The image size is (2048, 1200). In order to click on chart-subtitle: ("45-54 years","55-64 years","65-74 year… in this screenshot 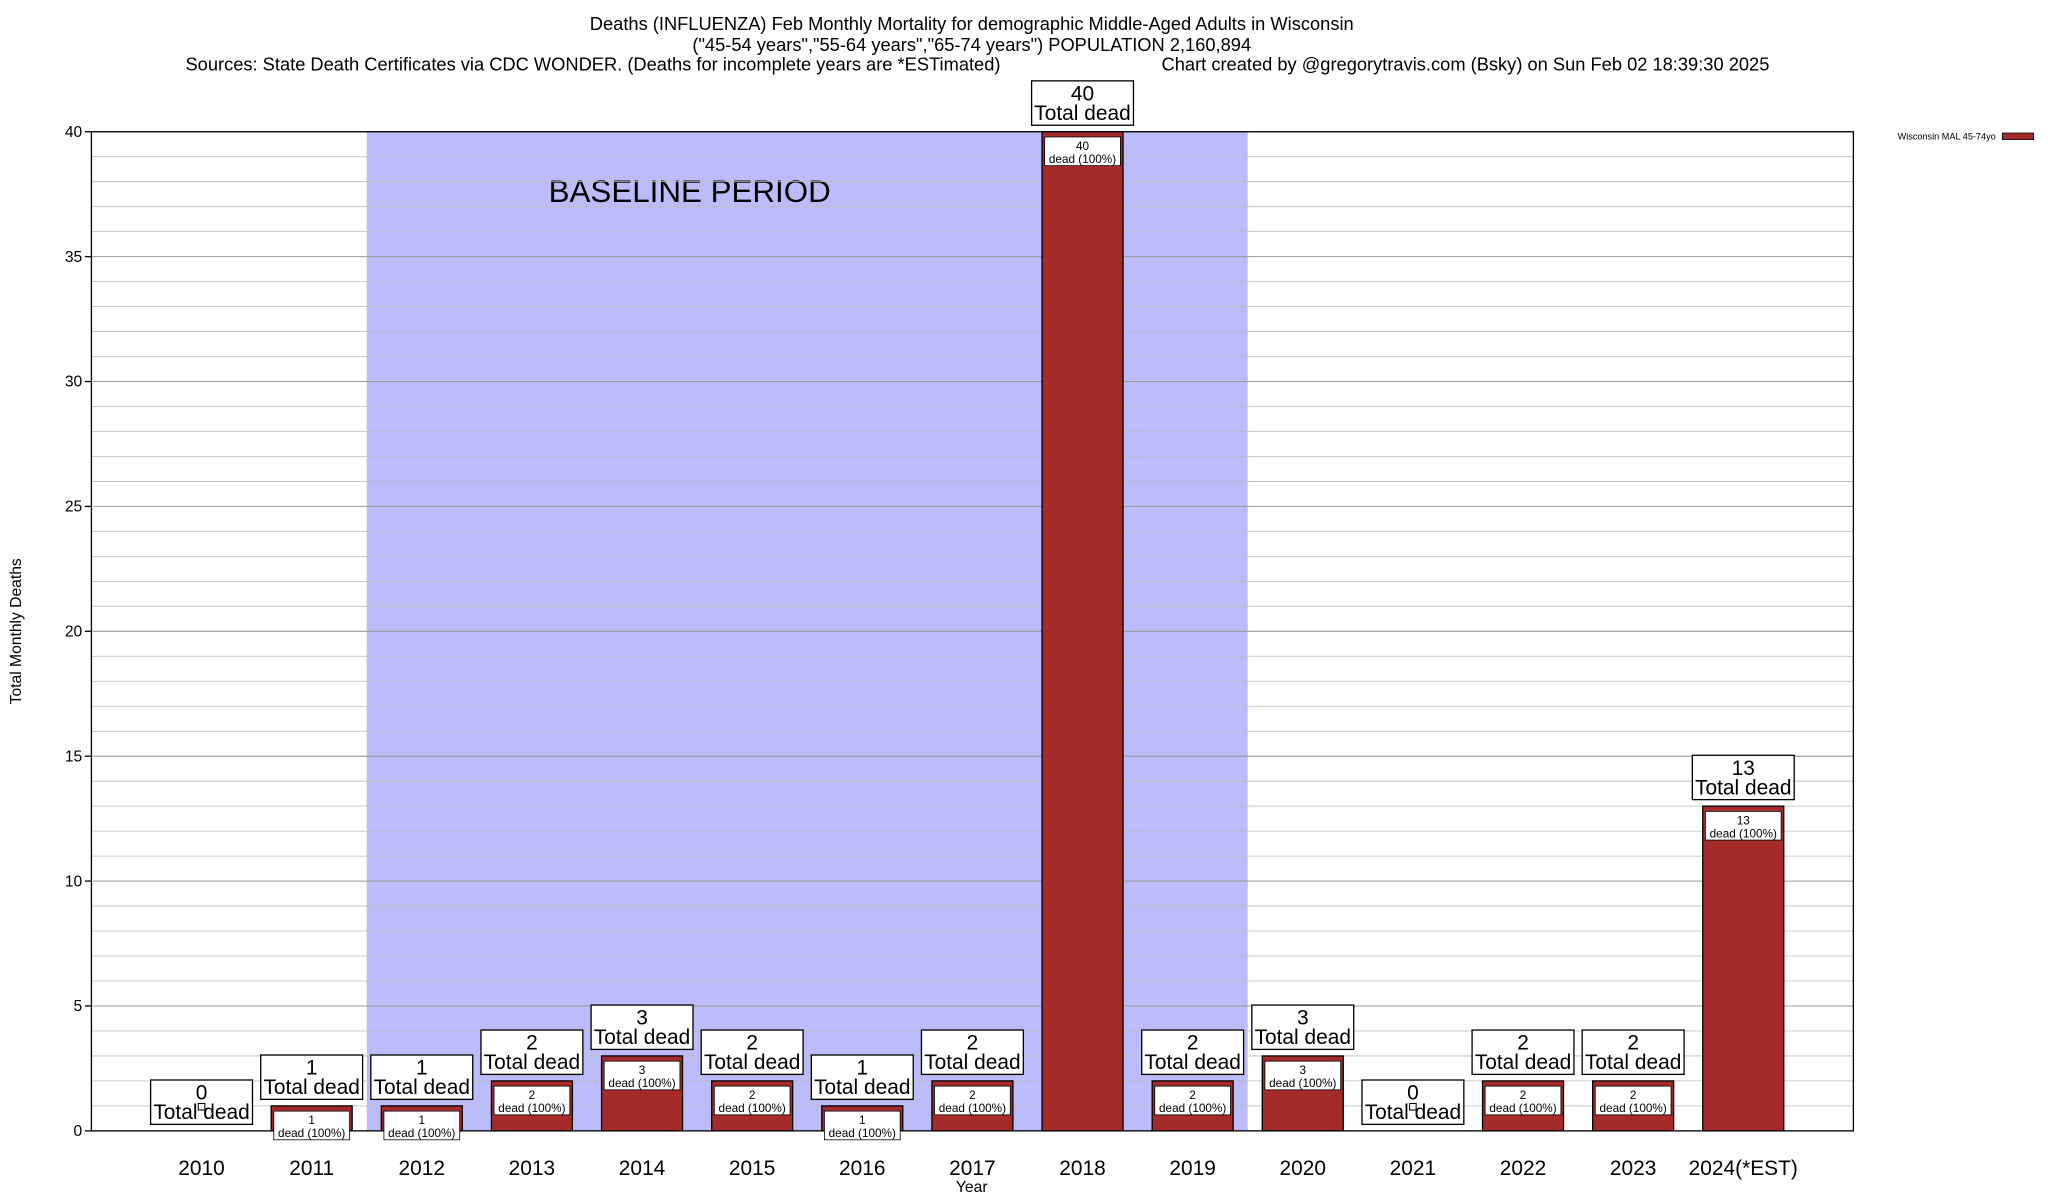, I will do `click(971, 44)`.